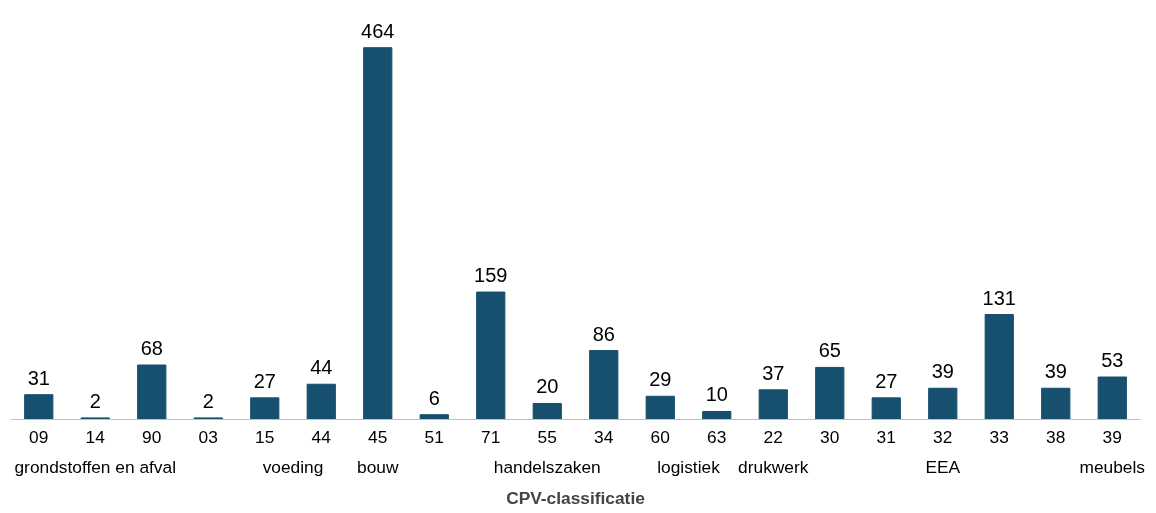 The width and height of the screenshot is (1156, 513). What do you see at coordinates (999, 297) in the screenshot?
I see `data-label: 131` at bounding box center [999, 297].